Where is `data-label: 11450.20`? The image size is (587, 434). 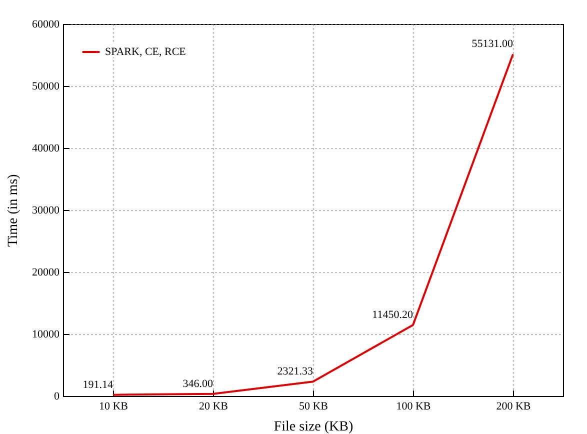
data-label: 11450.20 is located at coordinates (393, 315).